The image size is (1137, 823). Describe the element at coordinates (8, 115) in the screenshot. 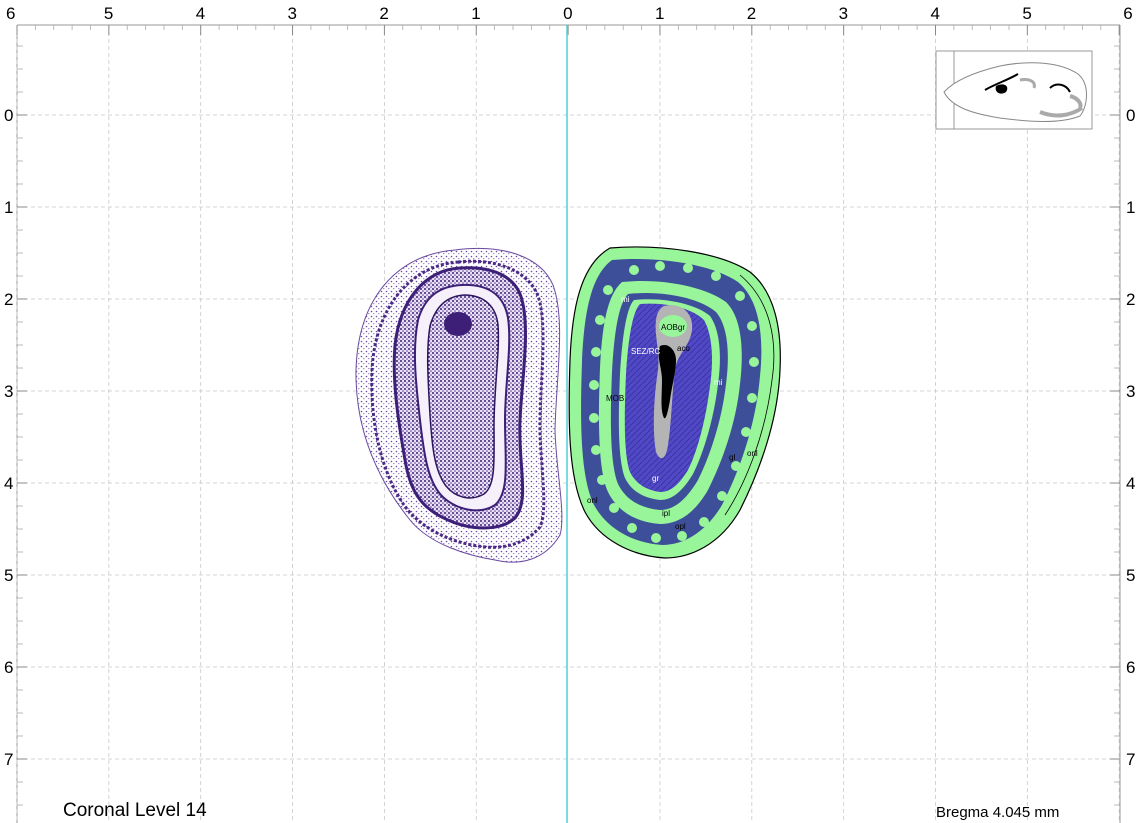

I see `side-axis-label-left: 0` at that location.